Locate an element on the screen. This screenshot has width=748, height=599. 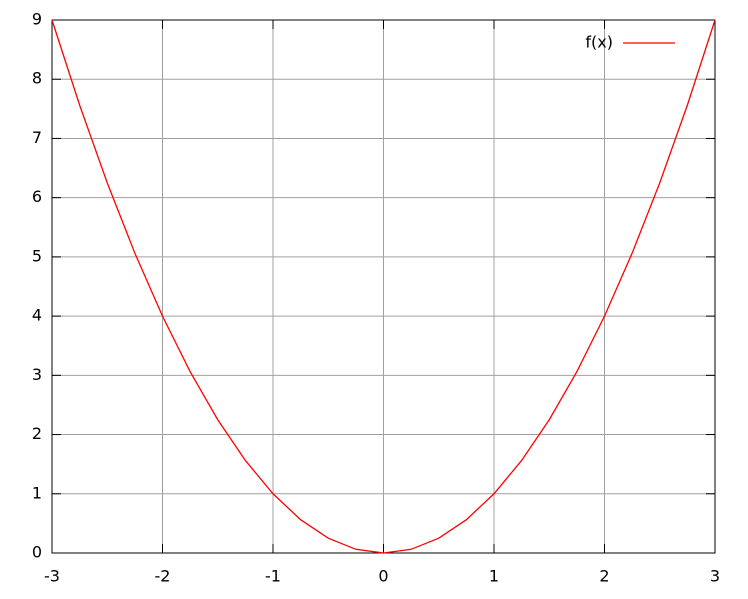
y-tick-label: 2 is located at coordinates (37, 433).